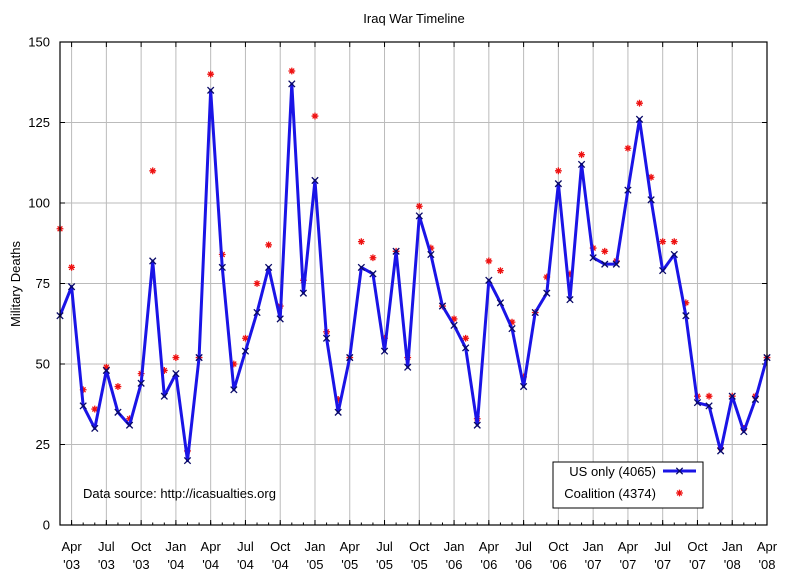 This screenshot has width=789, height=581. What do you see at coordinates (610, 493) in the screenshot?
I see `legend-label-coalition: Coalition (4374)` at bounding box center [610, 493].